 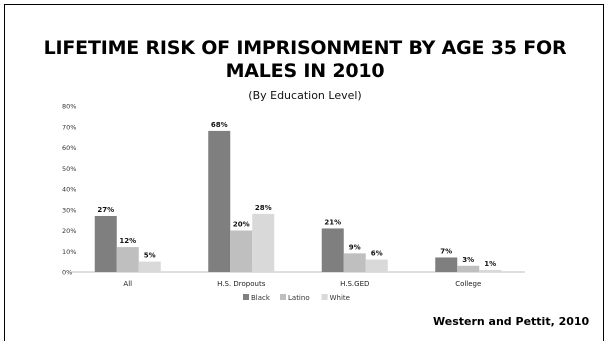 What do you see at coordinates (150, 256) in the screenshot?
I see `data-label: 5%` at bounding box center [150, 256].